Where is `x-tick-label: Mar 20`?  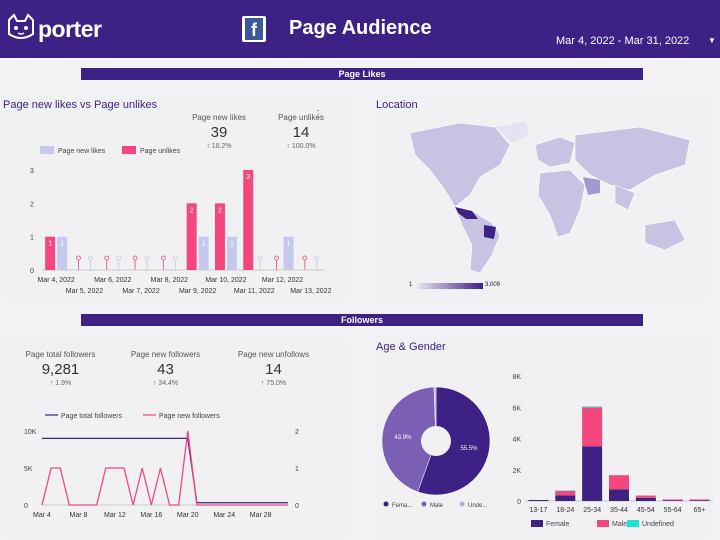 x-tick-label: Mar 20 is located at coordinates (188, 515).